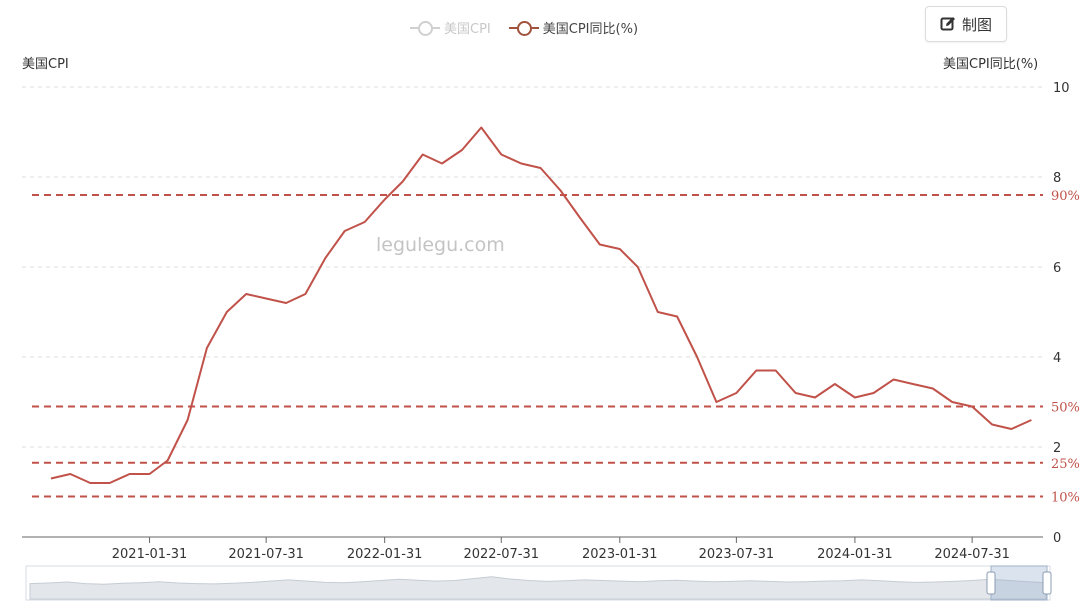 This screenshot has height=609, width=1080. Describe the element at coordinates (1057, 178) in the screenshot. I see `y-tick-label: 8` at that location.